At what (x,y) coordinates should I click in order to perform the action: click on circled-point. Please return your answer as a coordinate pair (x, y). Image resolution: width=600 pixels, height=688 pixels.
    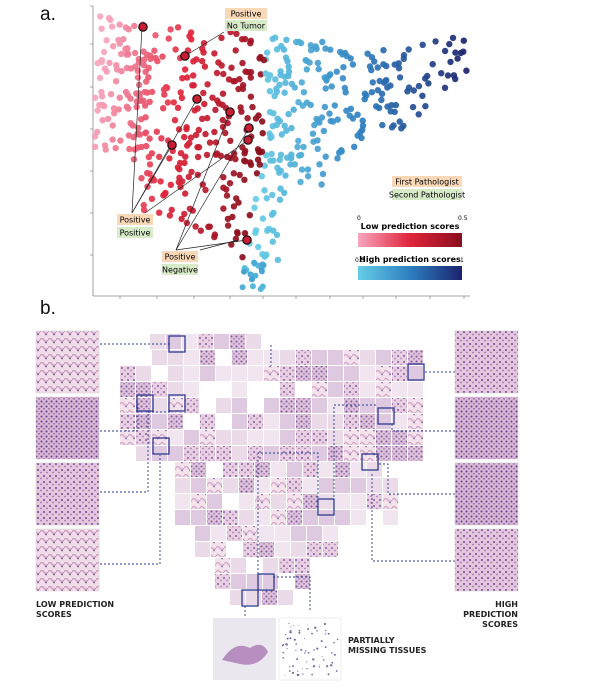
    Looking at the image, I should click on (247, 240).